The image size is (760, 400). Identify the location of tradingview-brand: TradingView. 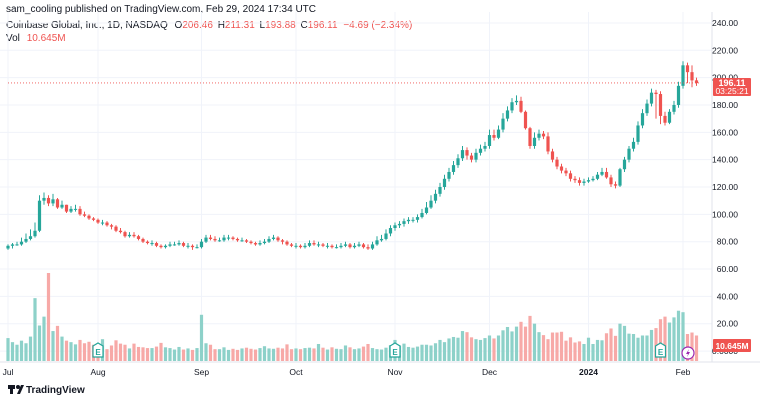
(46, 390).